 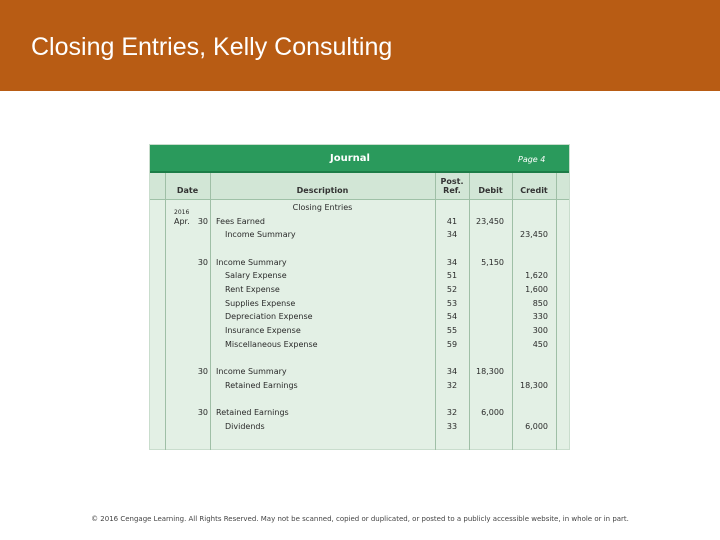 I want to click on entry-post-ref: 41, so click(x=452, y=221).